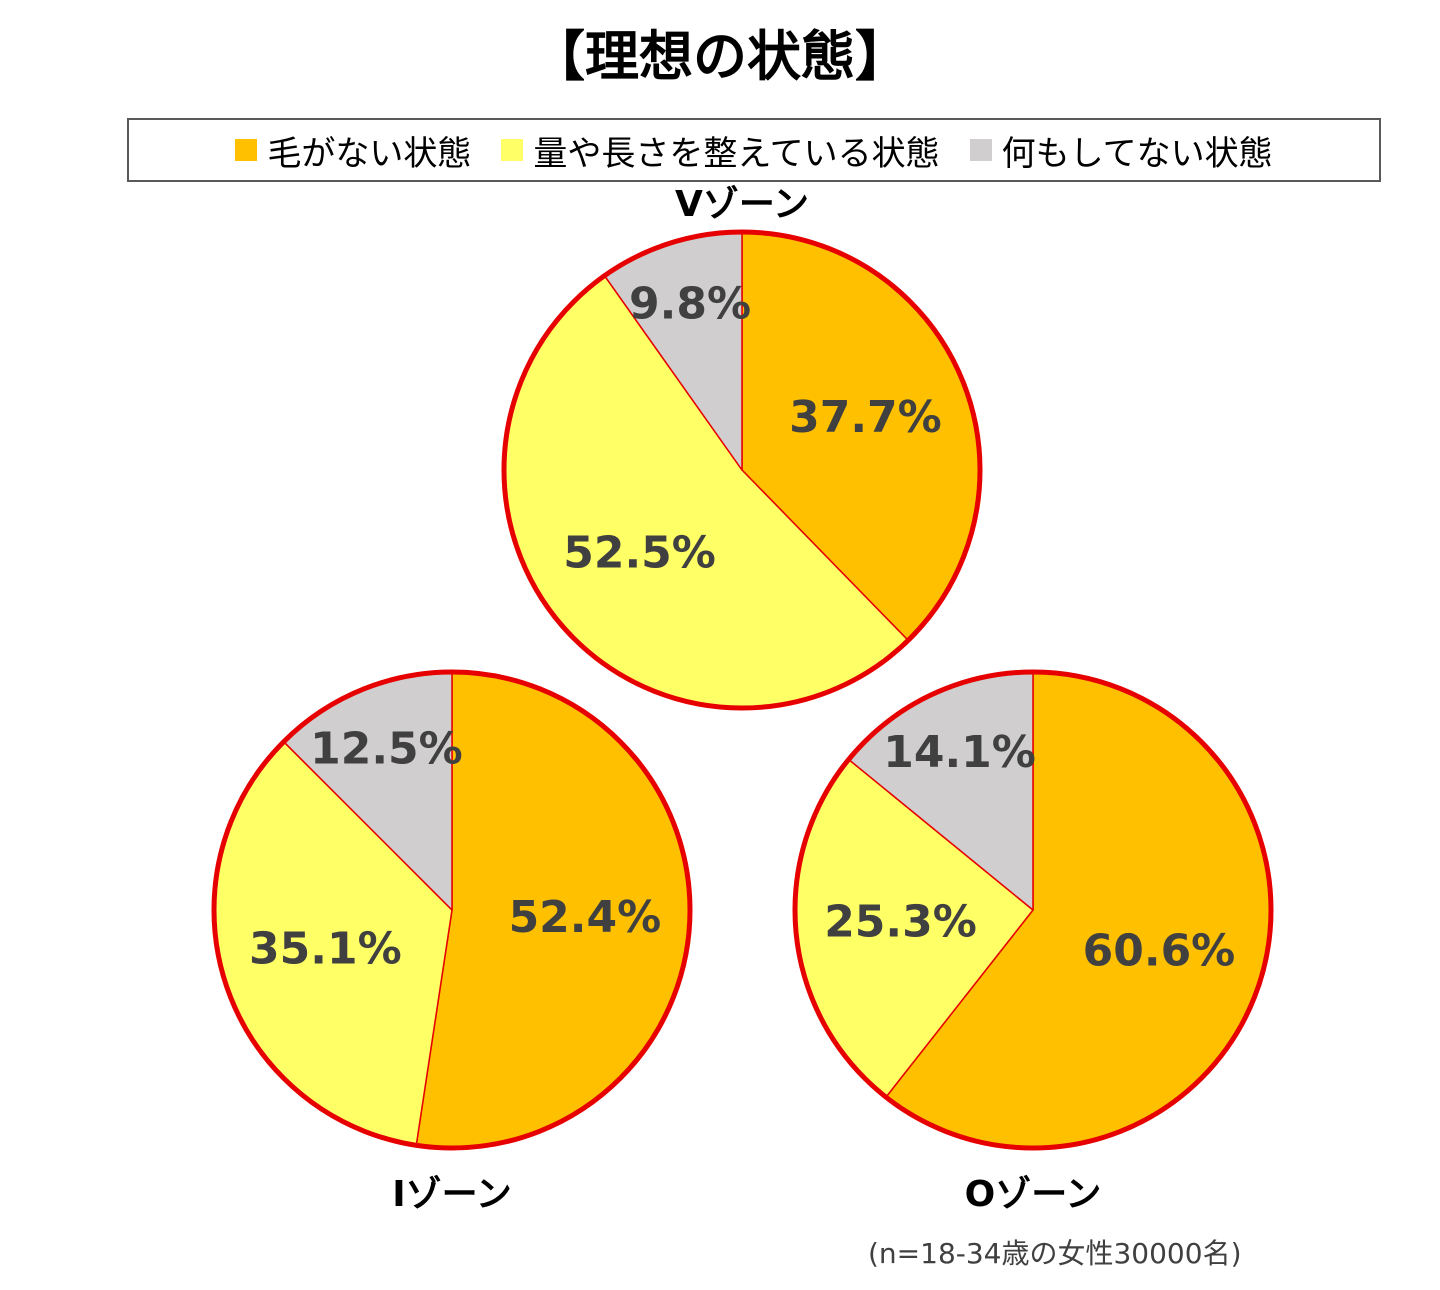 The width and height of the screenshot is (1440, 1290). I want to click on data-label: 9.8%, so click(690, 304).